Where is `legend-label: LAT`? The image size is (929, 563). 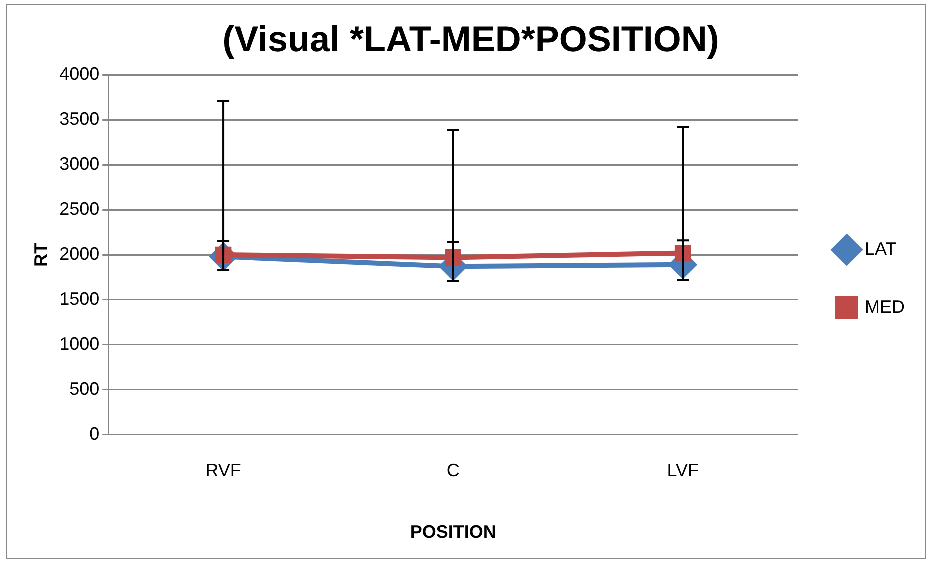
legend-label: LAT is located at coordinates (881, 248).